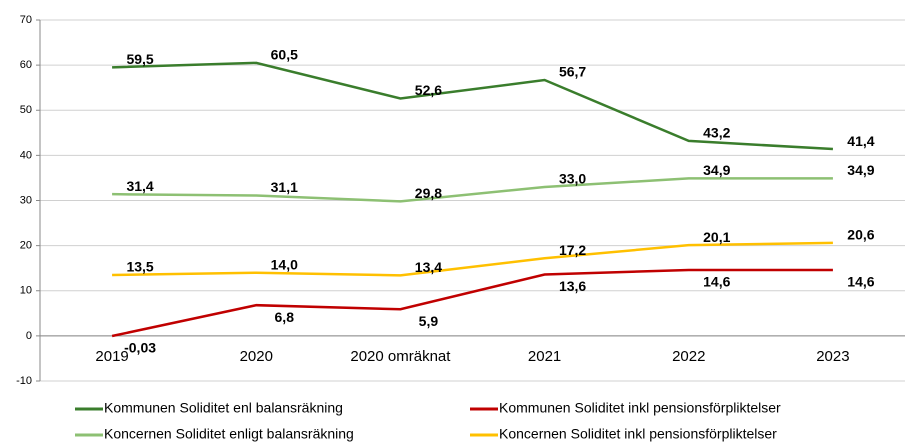  I want to click on y-tick-label: 60, so click(26, 65).